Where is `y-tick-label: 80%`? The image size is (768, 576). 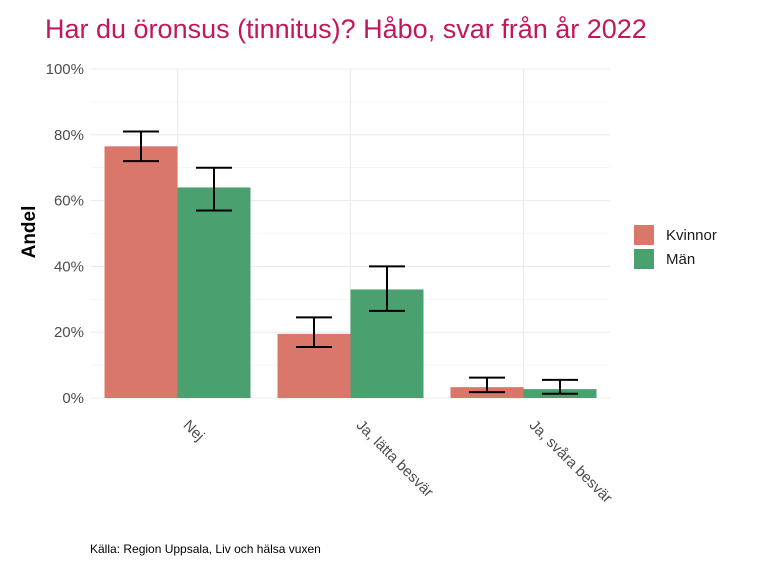
y-tick-label: 80% is located at coordinates (69, 135).